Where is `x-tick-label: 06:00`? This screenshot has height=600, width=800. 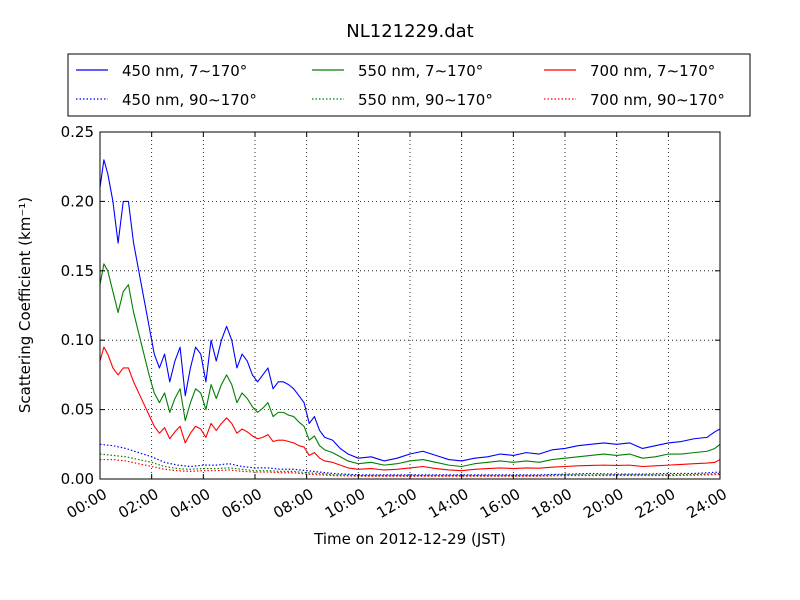
x-tick-label: 06:00 is located at coordinates (242, 503).